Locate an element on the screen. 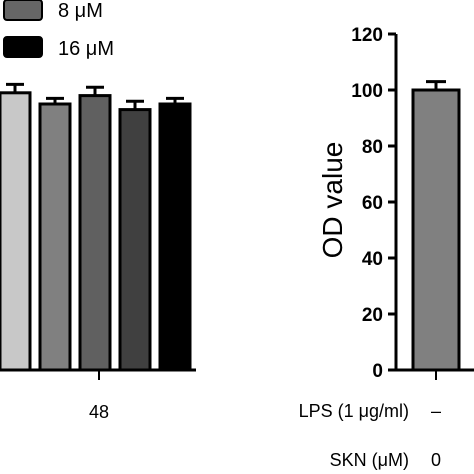 This screenshot has height=474, width=474. y-axis-label: OD value is located at coordinates (332, 200).